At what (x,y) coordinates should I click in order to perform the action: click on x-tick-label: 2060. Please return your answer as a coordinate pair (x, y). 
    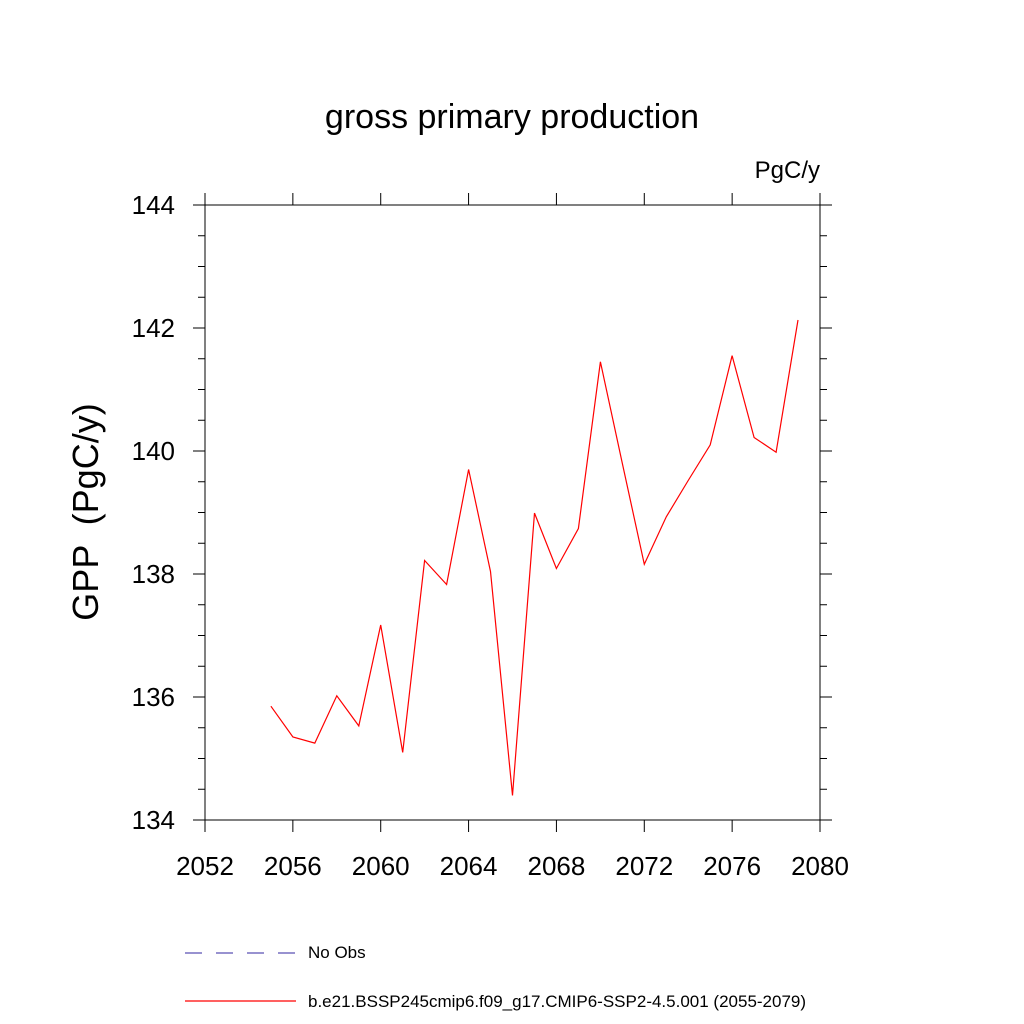
    Looking at the image, I should click on (381, 866).